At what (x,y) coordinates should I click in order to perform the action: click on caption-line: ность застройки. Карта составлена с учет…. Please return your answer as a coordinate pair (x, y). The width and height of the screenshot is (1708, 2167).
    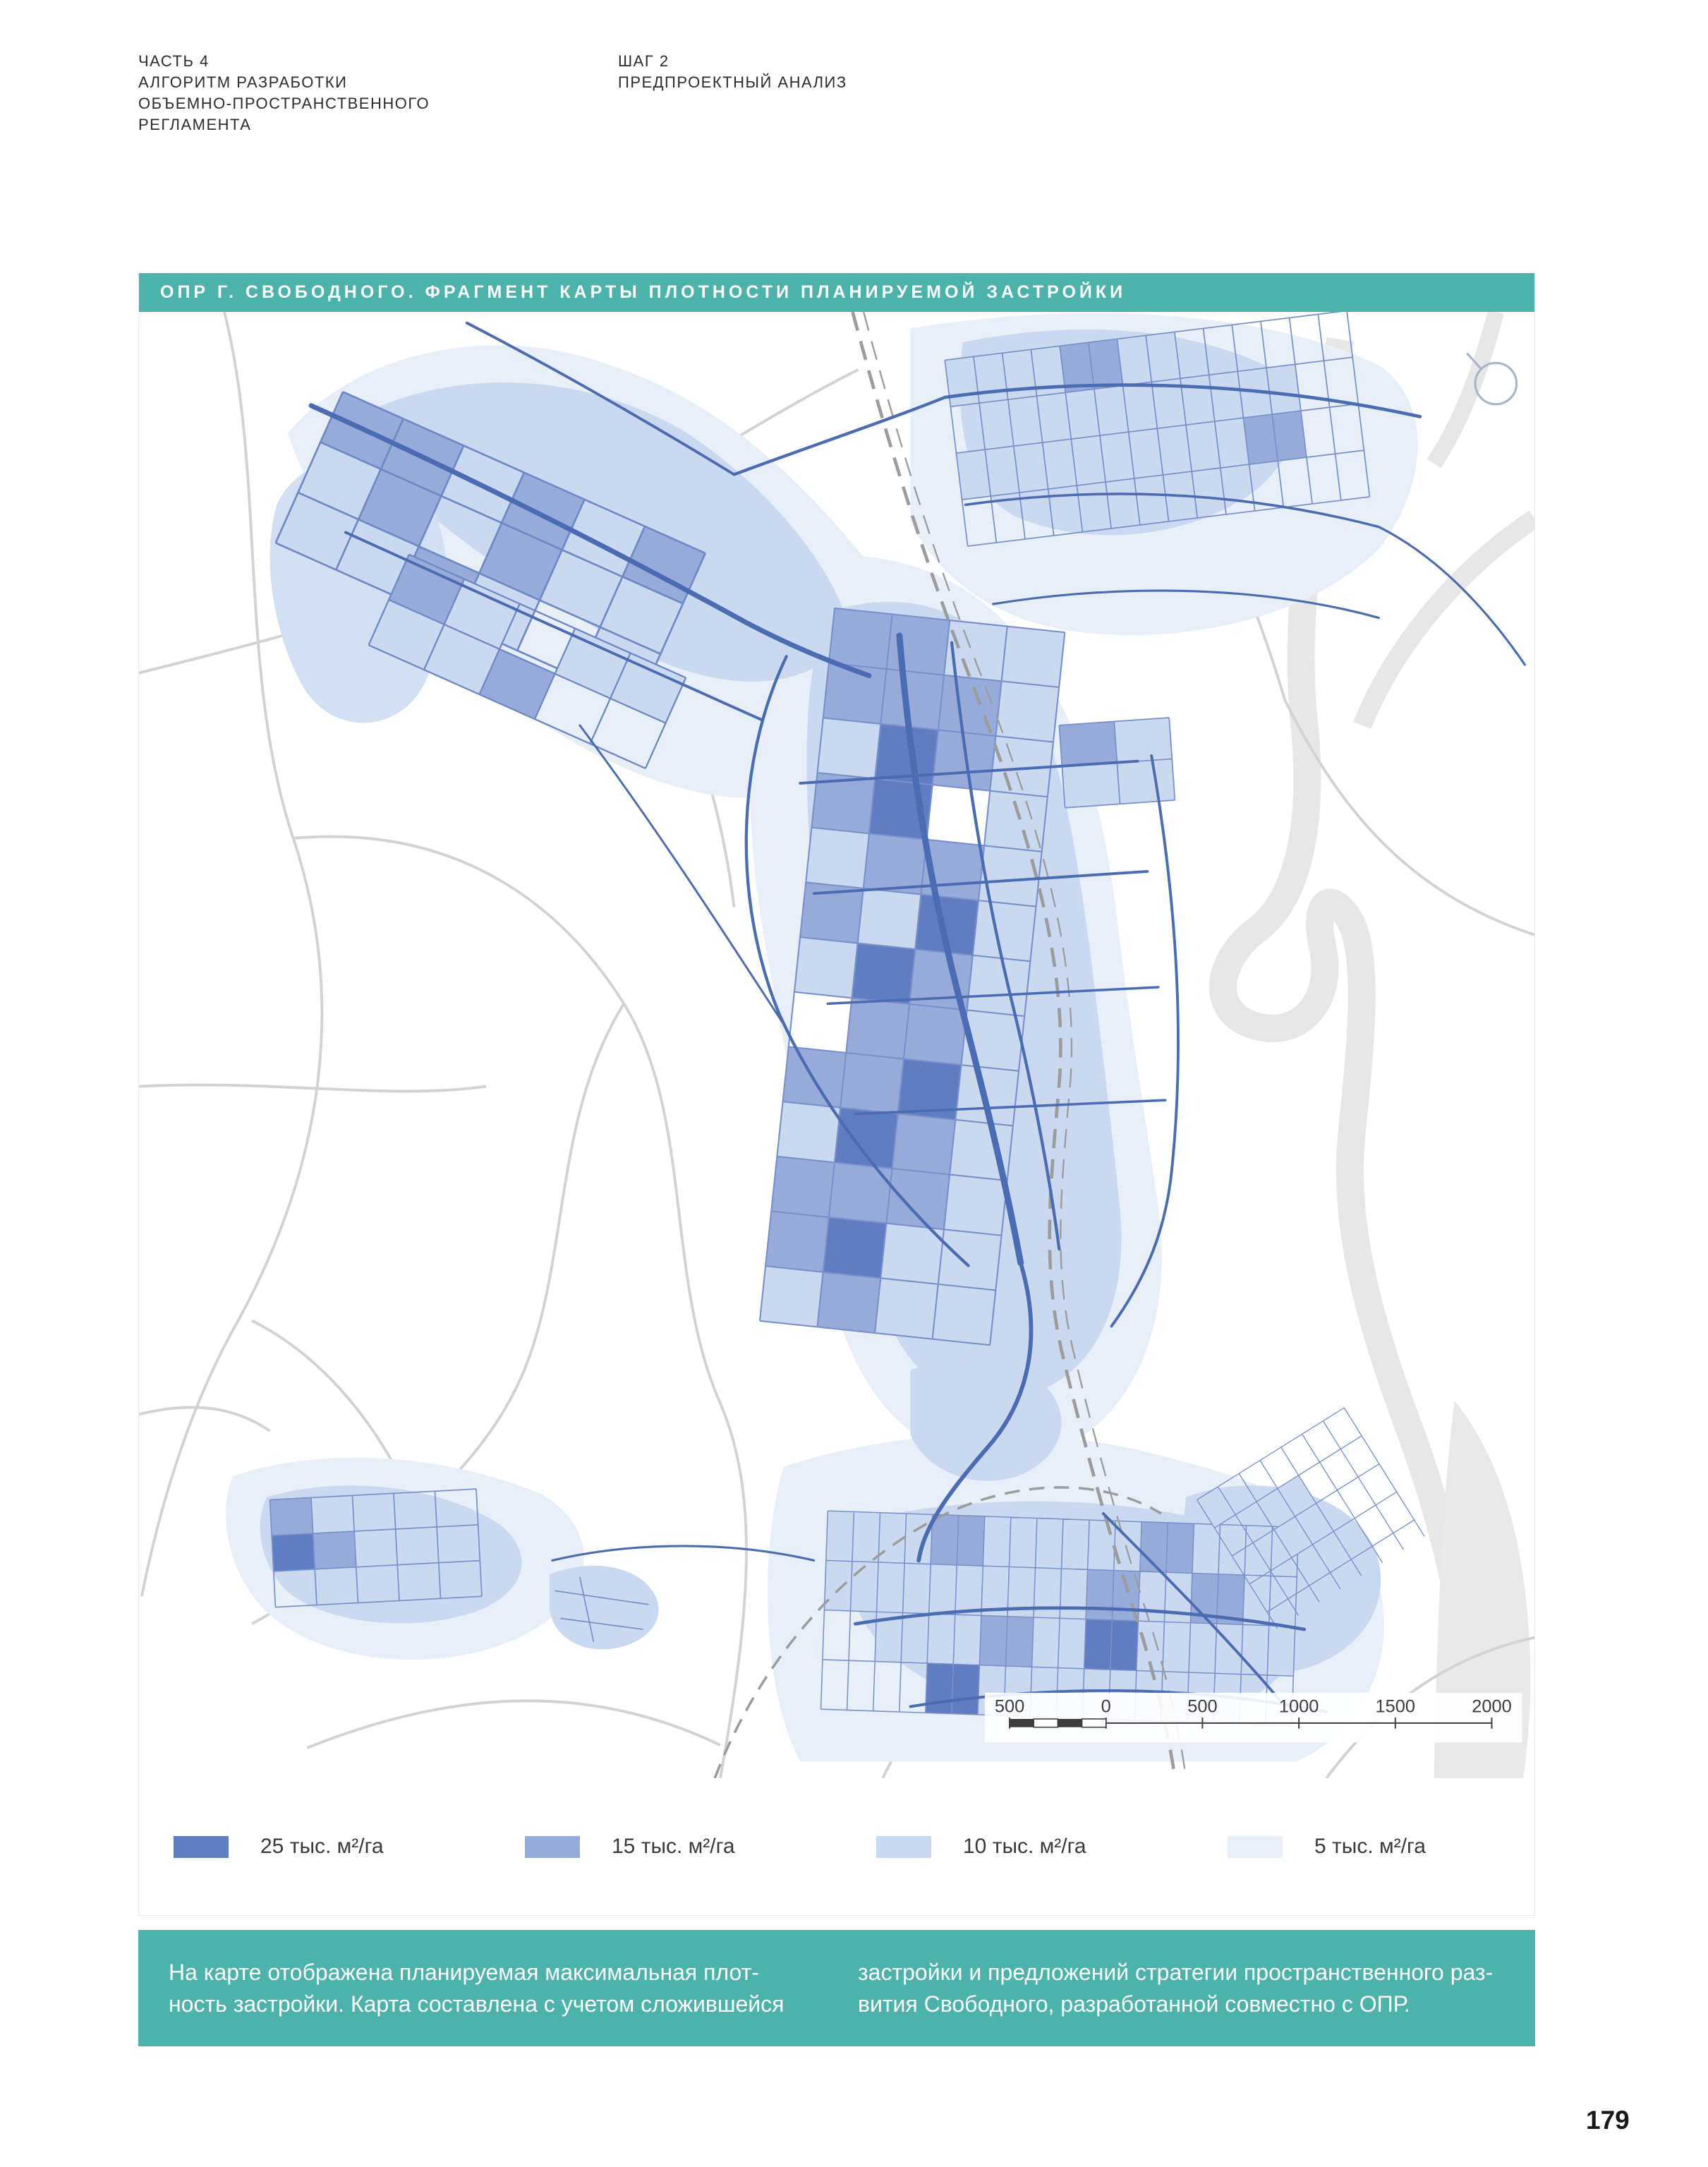
    Looking at the image, I should click on (477, 2004).